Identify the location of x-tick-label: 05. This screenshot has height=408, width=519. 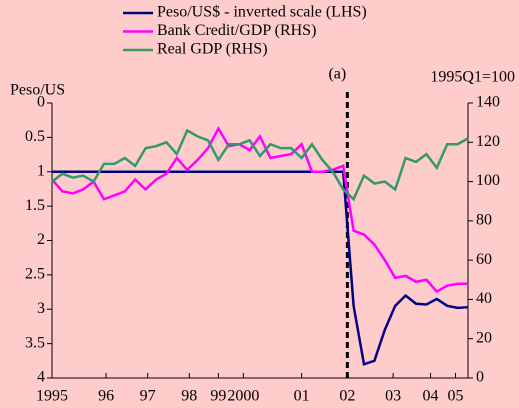
(456, 396).